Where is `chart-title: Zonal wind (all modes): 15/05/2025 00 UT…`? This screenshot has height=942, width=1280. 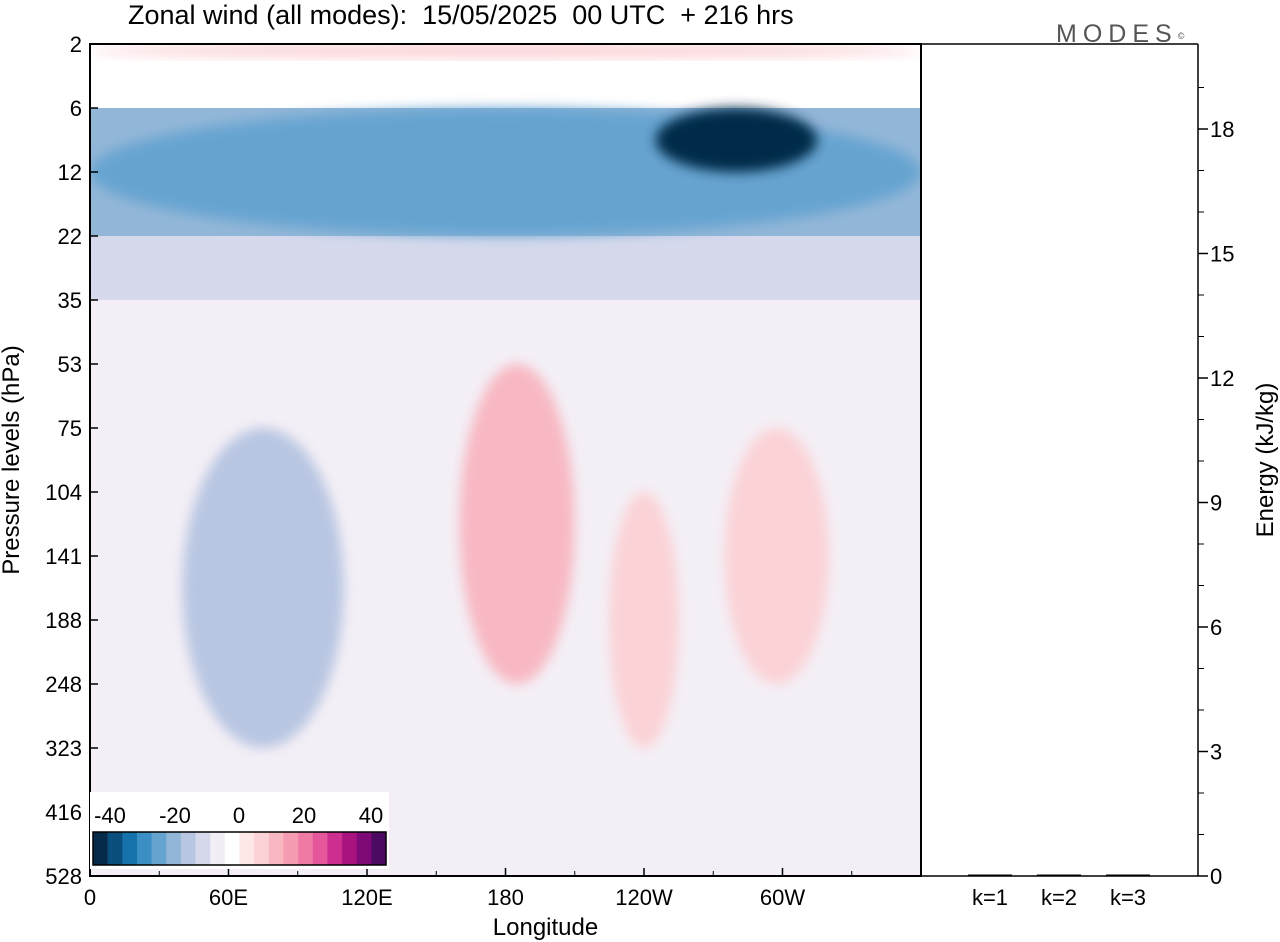 chart-title: Zonal wind (all modes): 15/05/2025 00 UT… is located at coordinates (461, 15).